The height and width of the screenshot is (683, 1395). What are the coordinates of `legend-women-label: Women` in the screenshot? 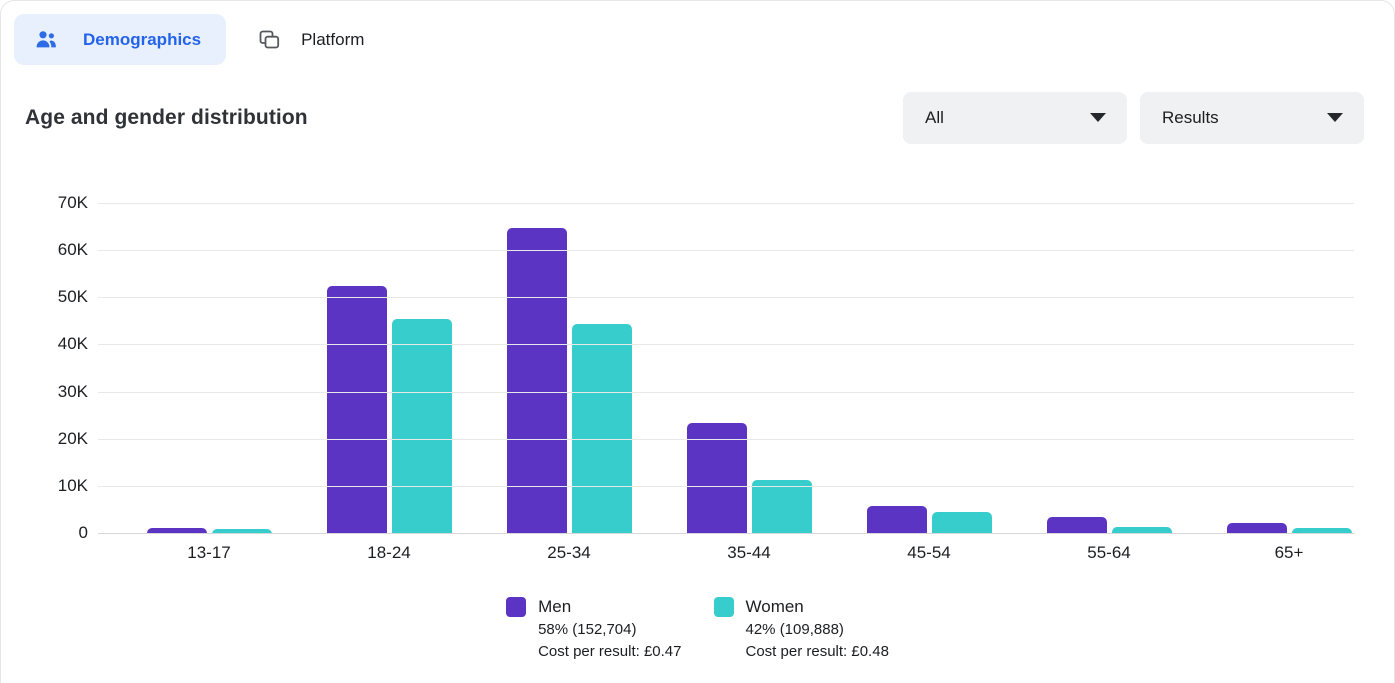 It's located at (774, 606).